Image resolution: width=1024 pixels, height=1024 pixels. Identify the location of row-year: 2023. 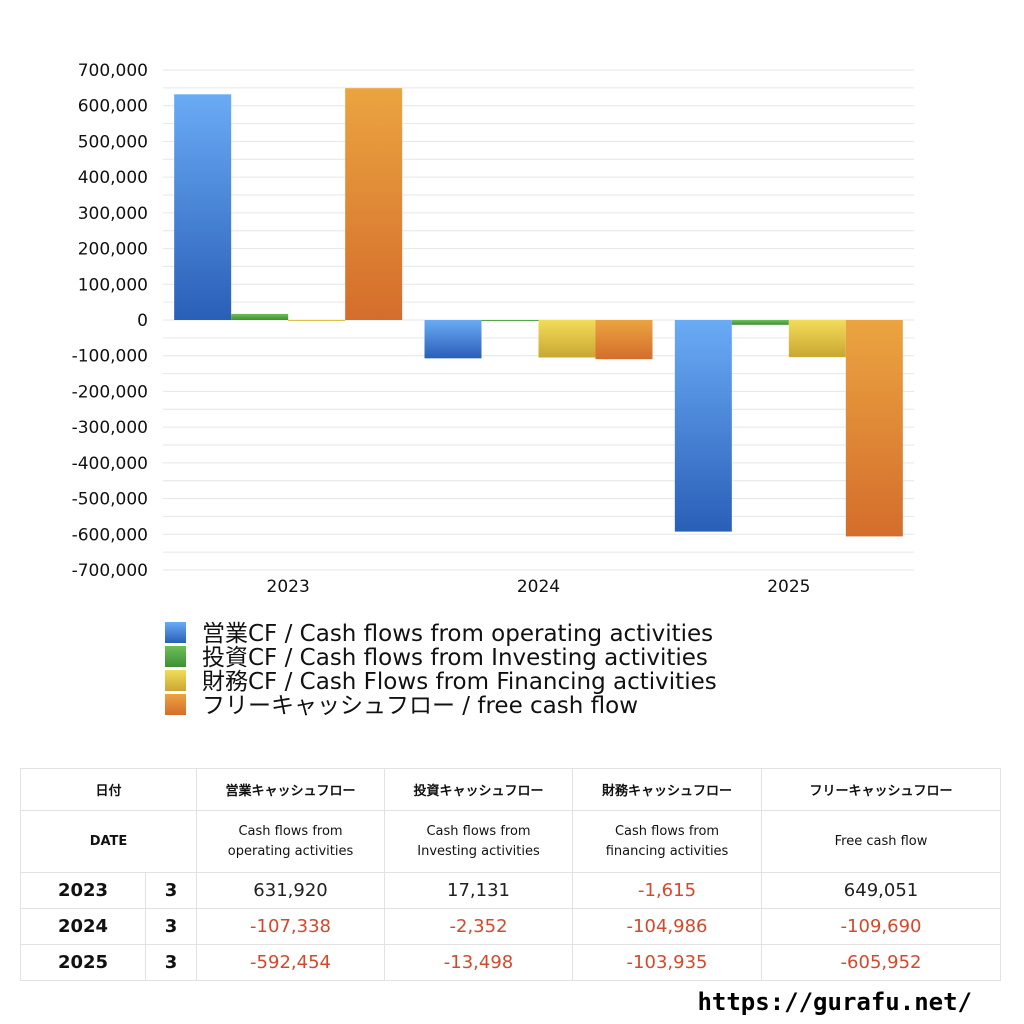
(83, 890).